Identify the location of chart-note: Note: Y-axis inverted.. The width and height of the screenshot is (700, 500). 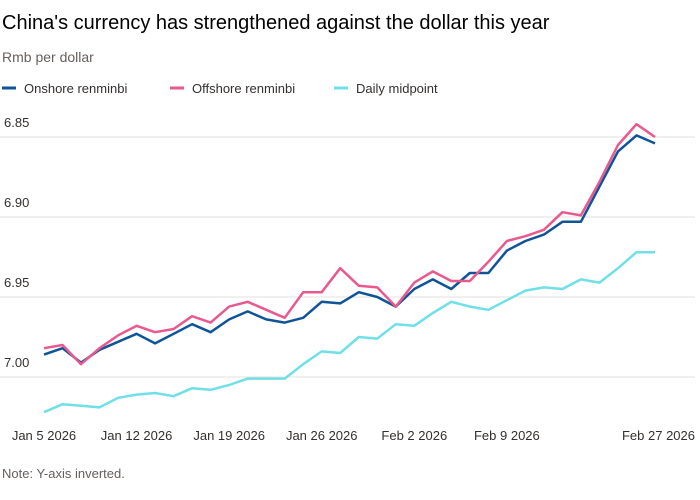
(63, 473).